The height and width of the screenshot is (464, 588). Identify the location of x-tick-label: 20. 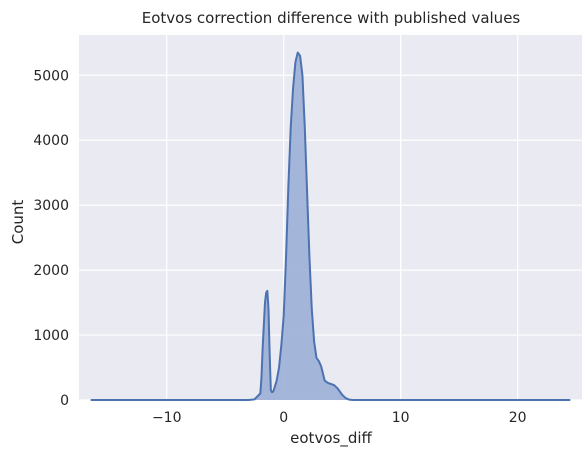
(518, 418).